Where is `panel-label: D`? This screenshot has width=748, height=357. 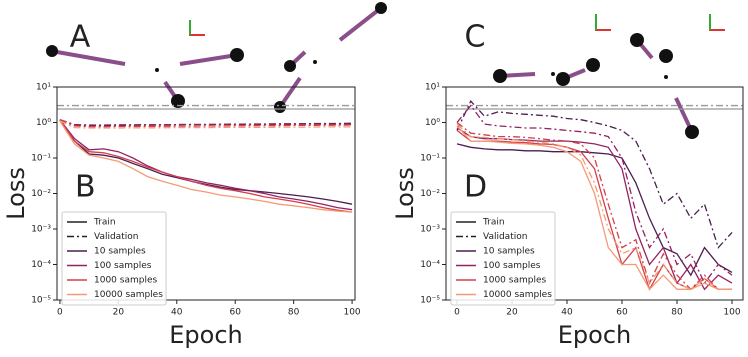 panel-label: D is located at coordinates (475, 187).